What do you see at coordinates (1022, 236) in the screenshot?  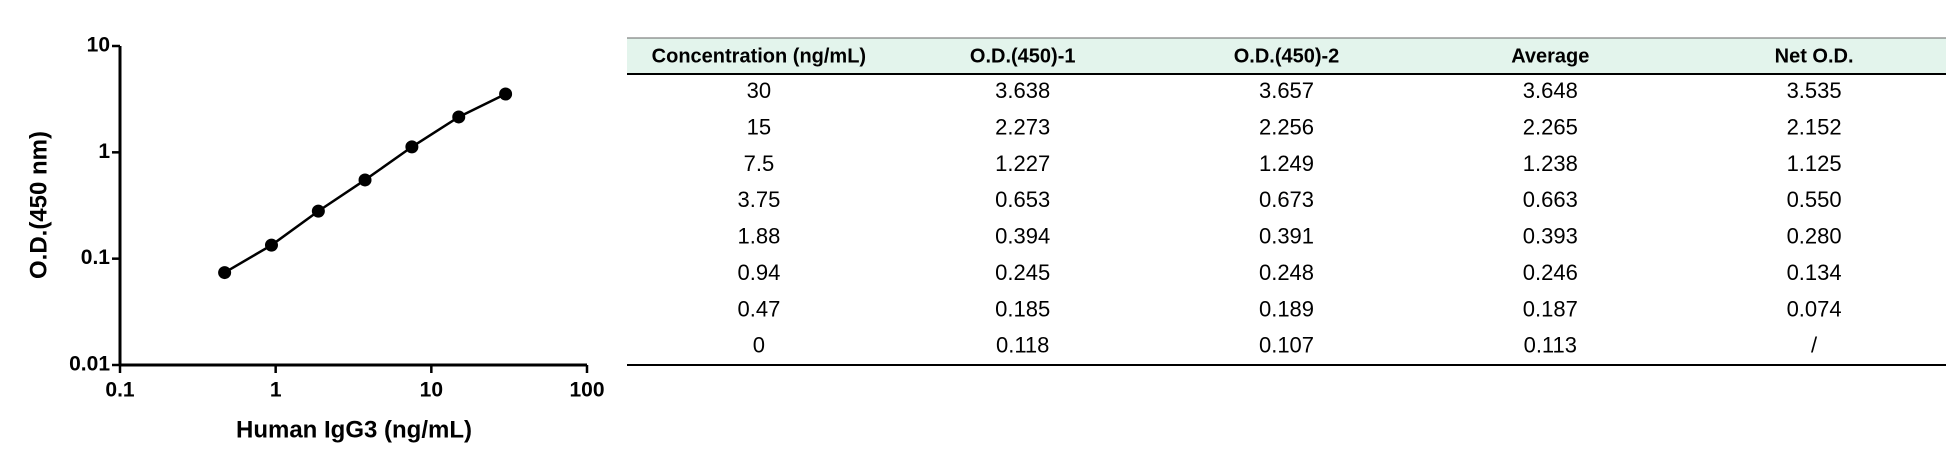 I see `table-cell: 0.394` at bounding box center [1022, 236].